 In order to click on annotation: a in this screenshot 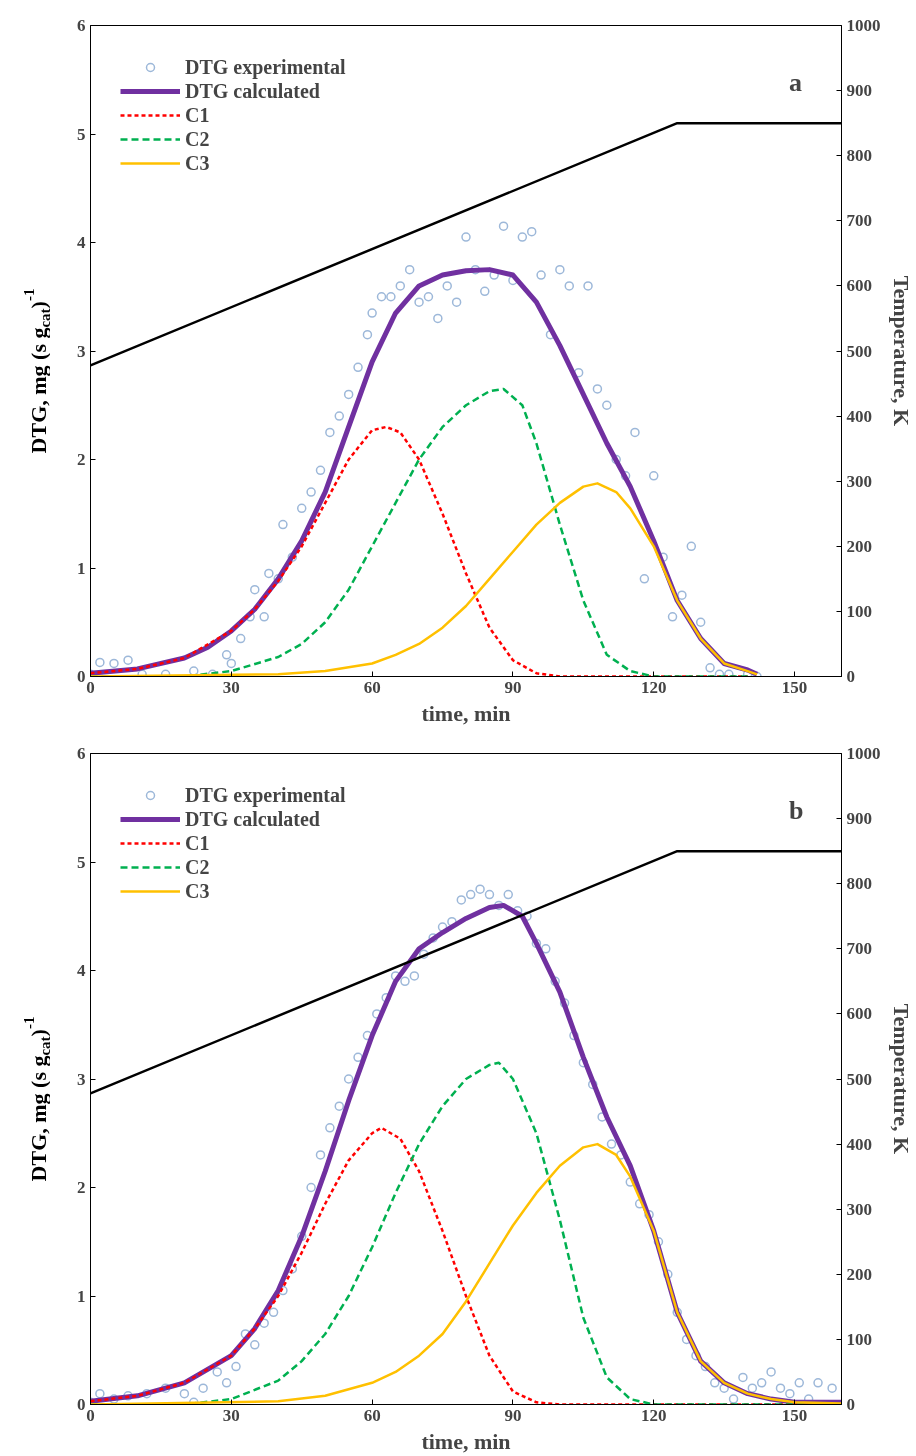, I will do `click(795, 83)`.